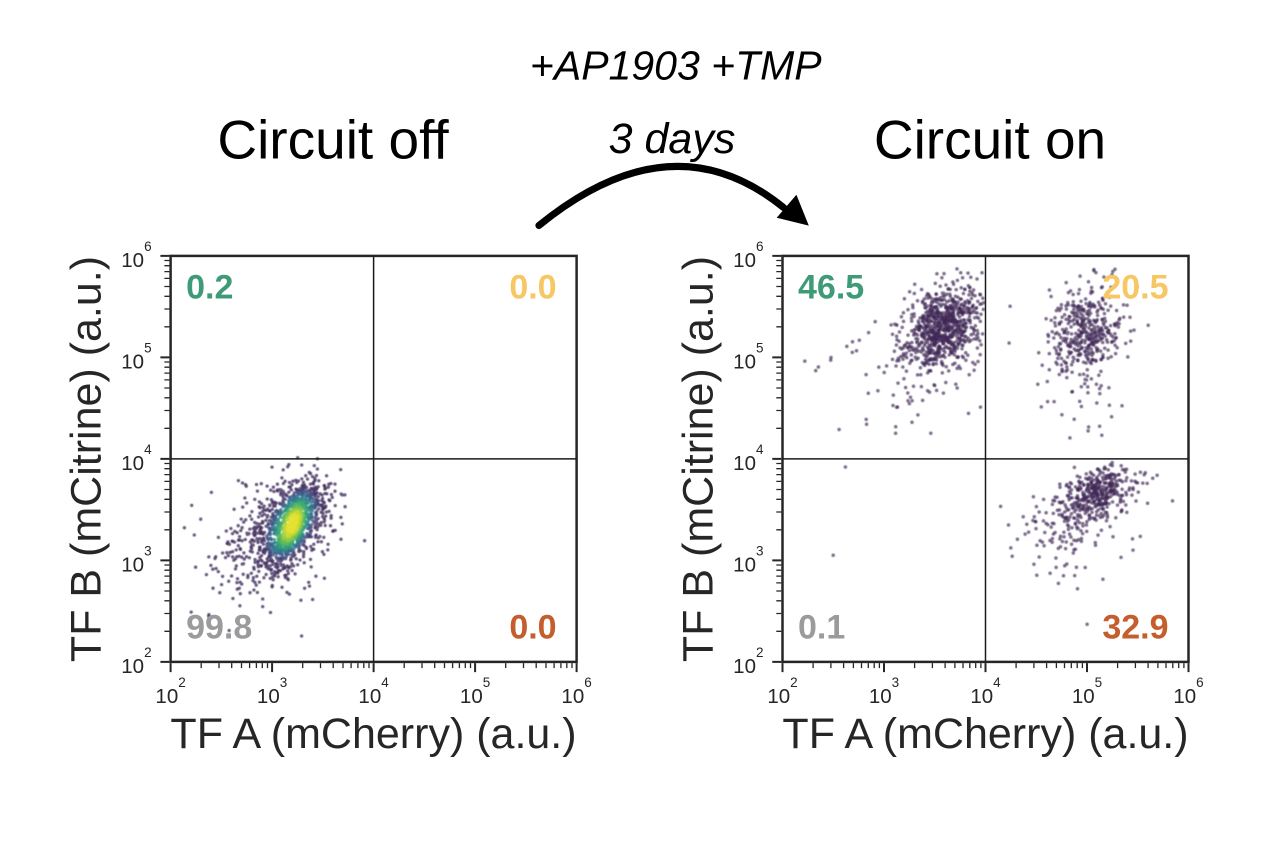  What do you see at coordinates (831, 288) in the screenshot?
I see `svg-text: 46.5` at bounding box center [831, 288].